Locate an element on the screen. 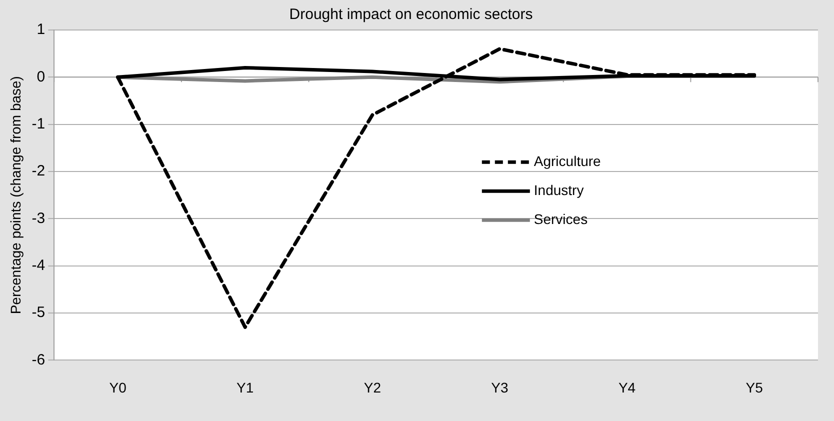  x-tick-label: Y4 is located at coordinates (627, 387).